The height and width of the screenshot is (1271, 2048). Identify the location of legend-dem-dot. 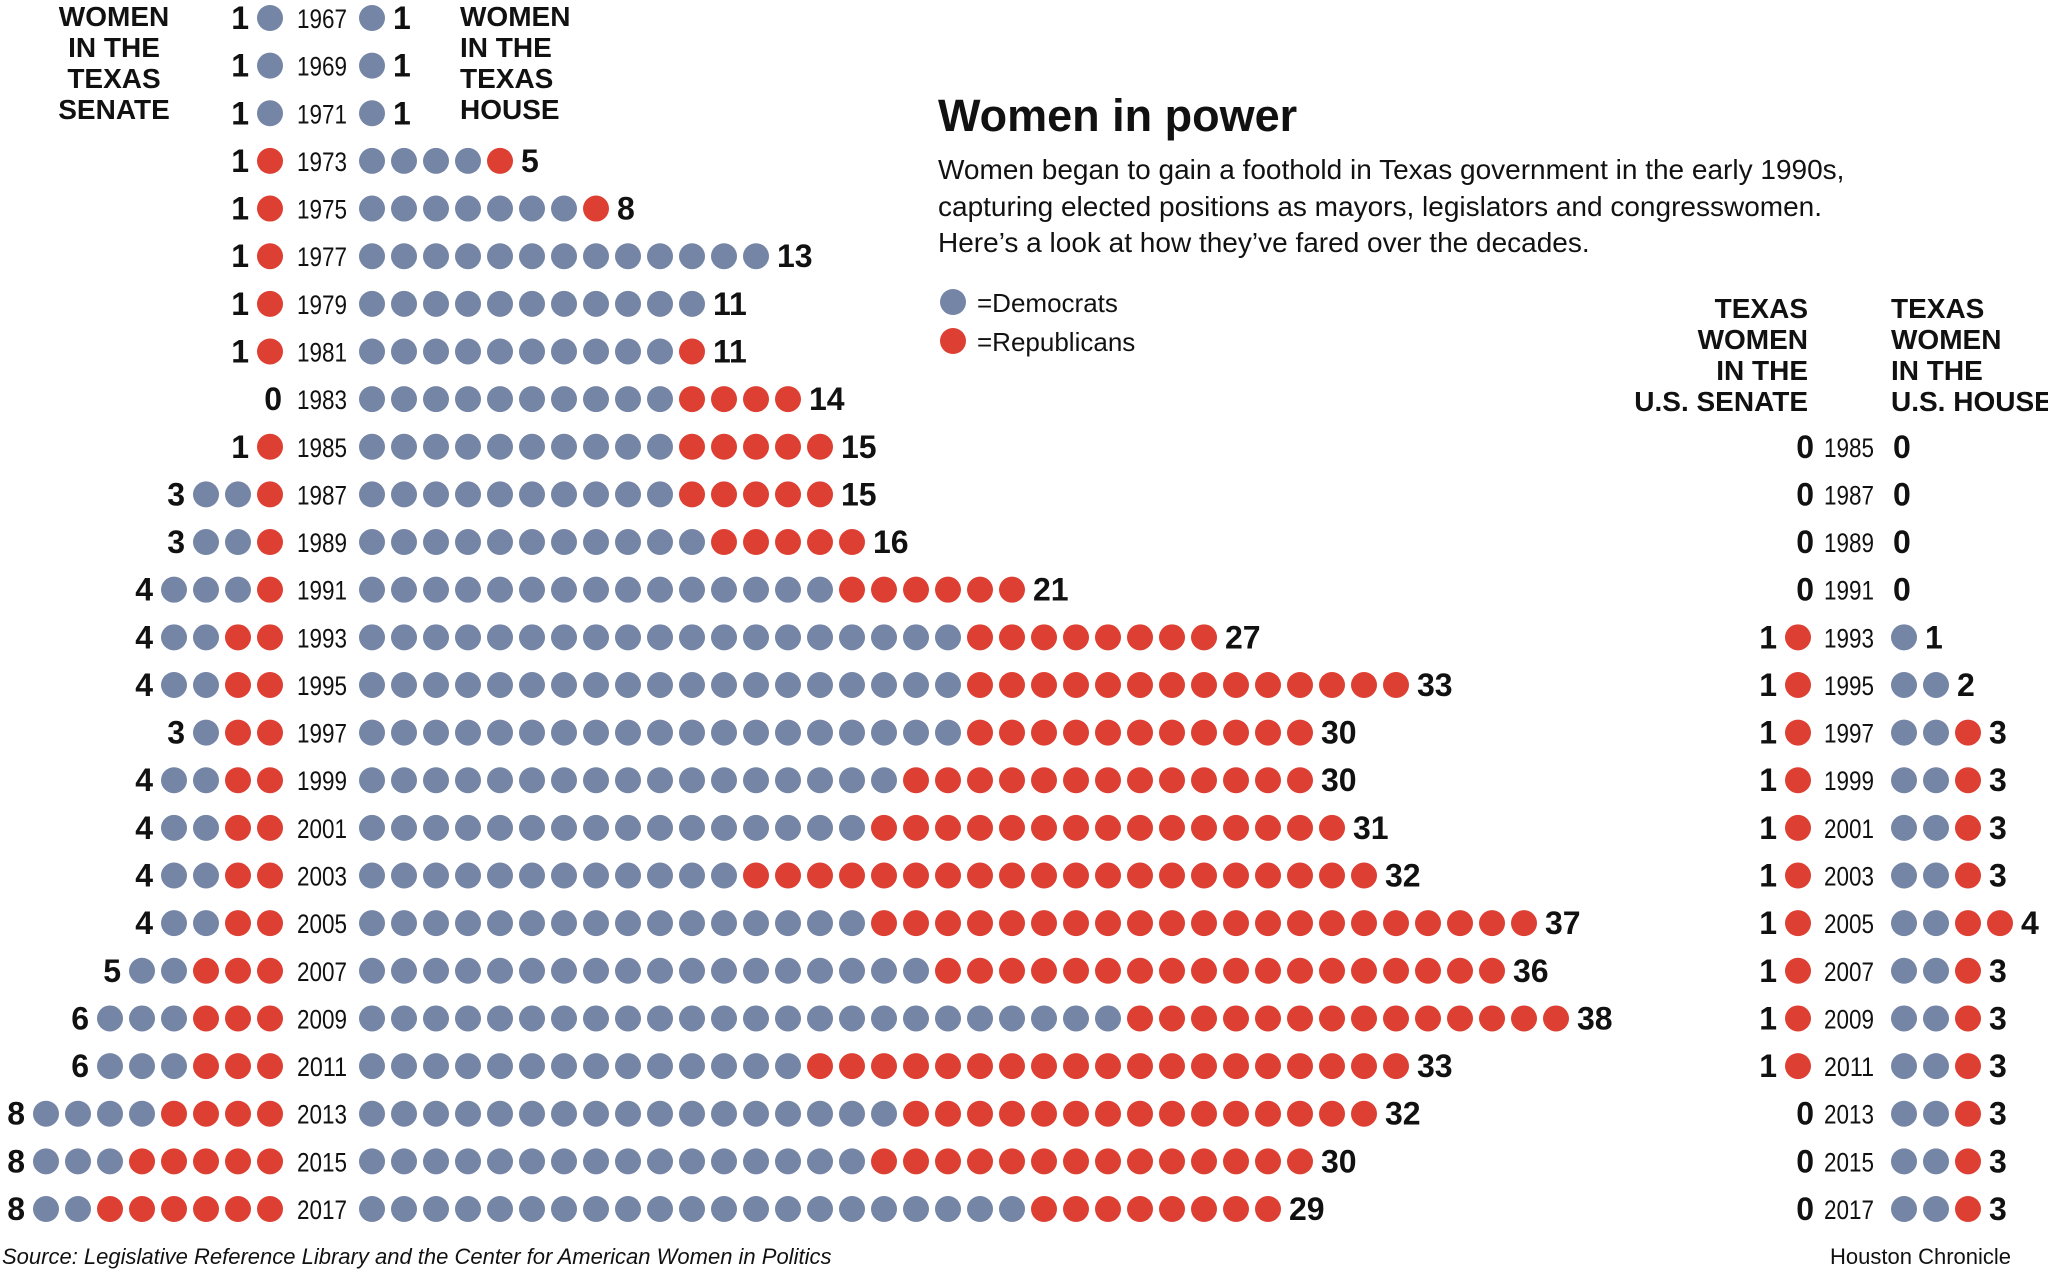
(953, 302).